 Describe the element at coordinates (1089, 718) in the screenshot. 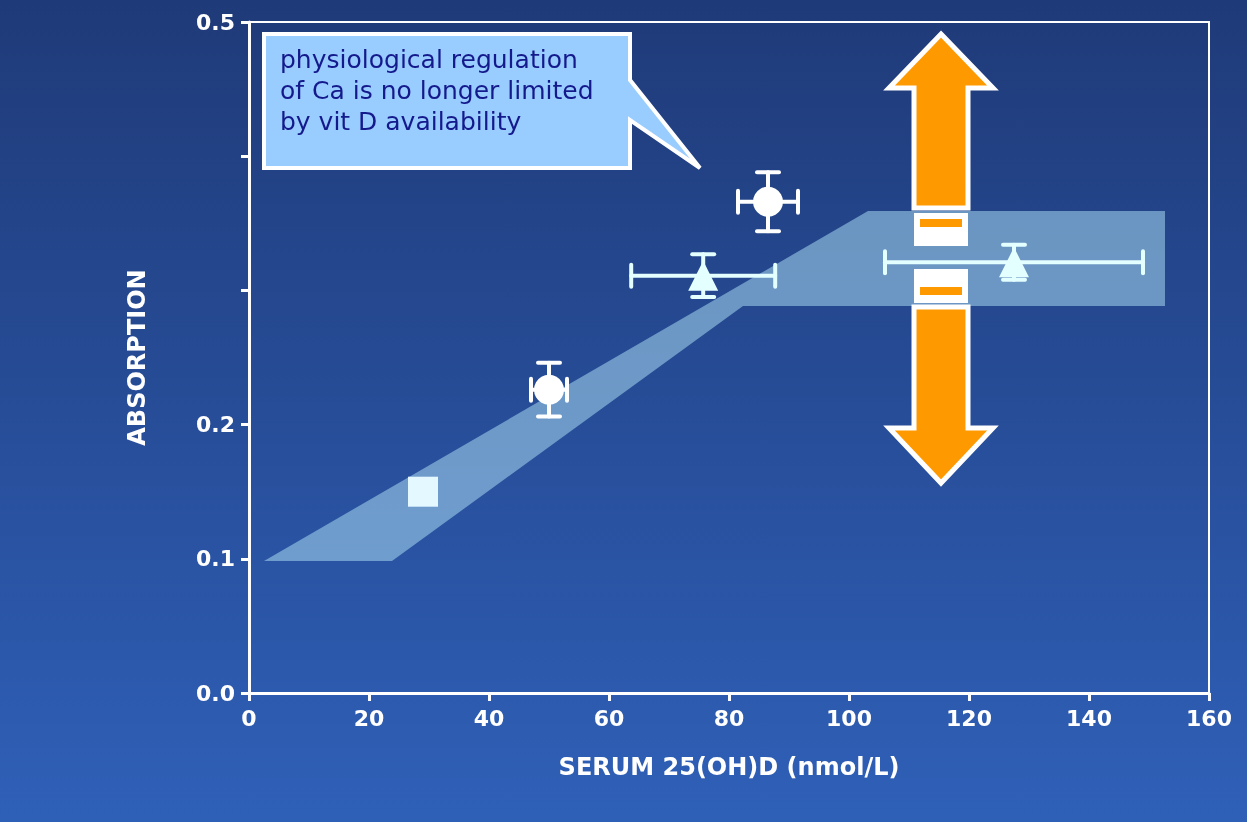

I see `x-tick-label: 140` at that location.